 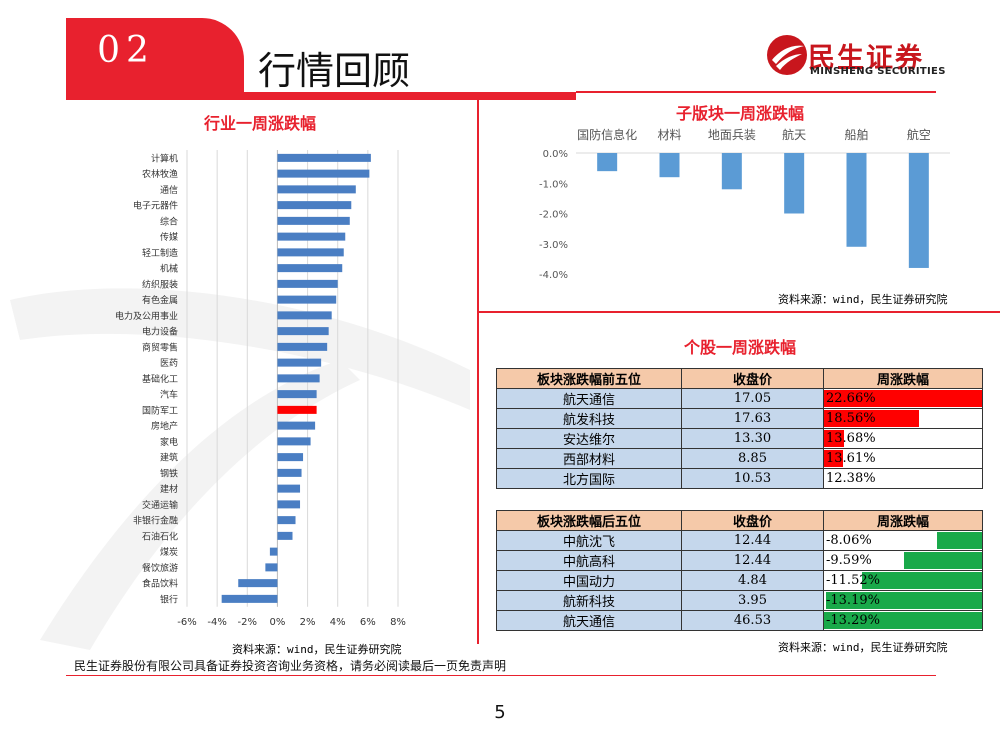 I want to click on table-row: 中航沈飞 12.44 -8.06%, so click(x=739, y=540).